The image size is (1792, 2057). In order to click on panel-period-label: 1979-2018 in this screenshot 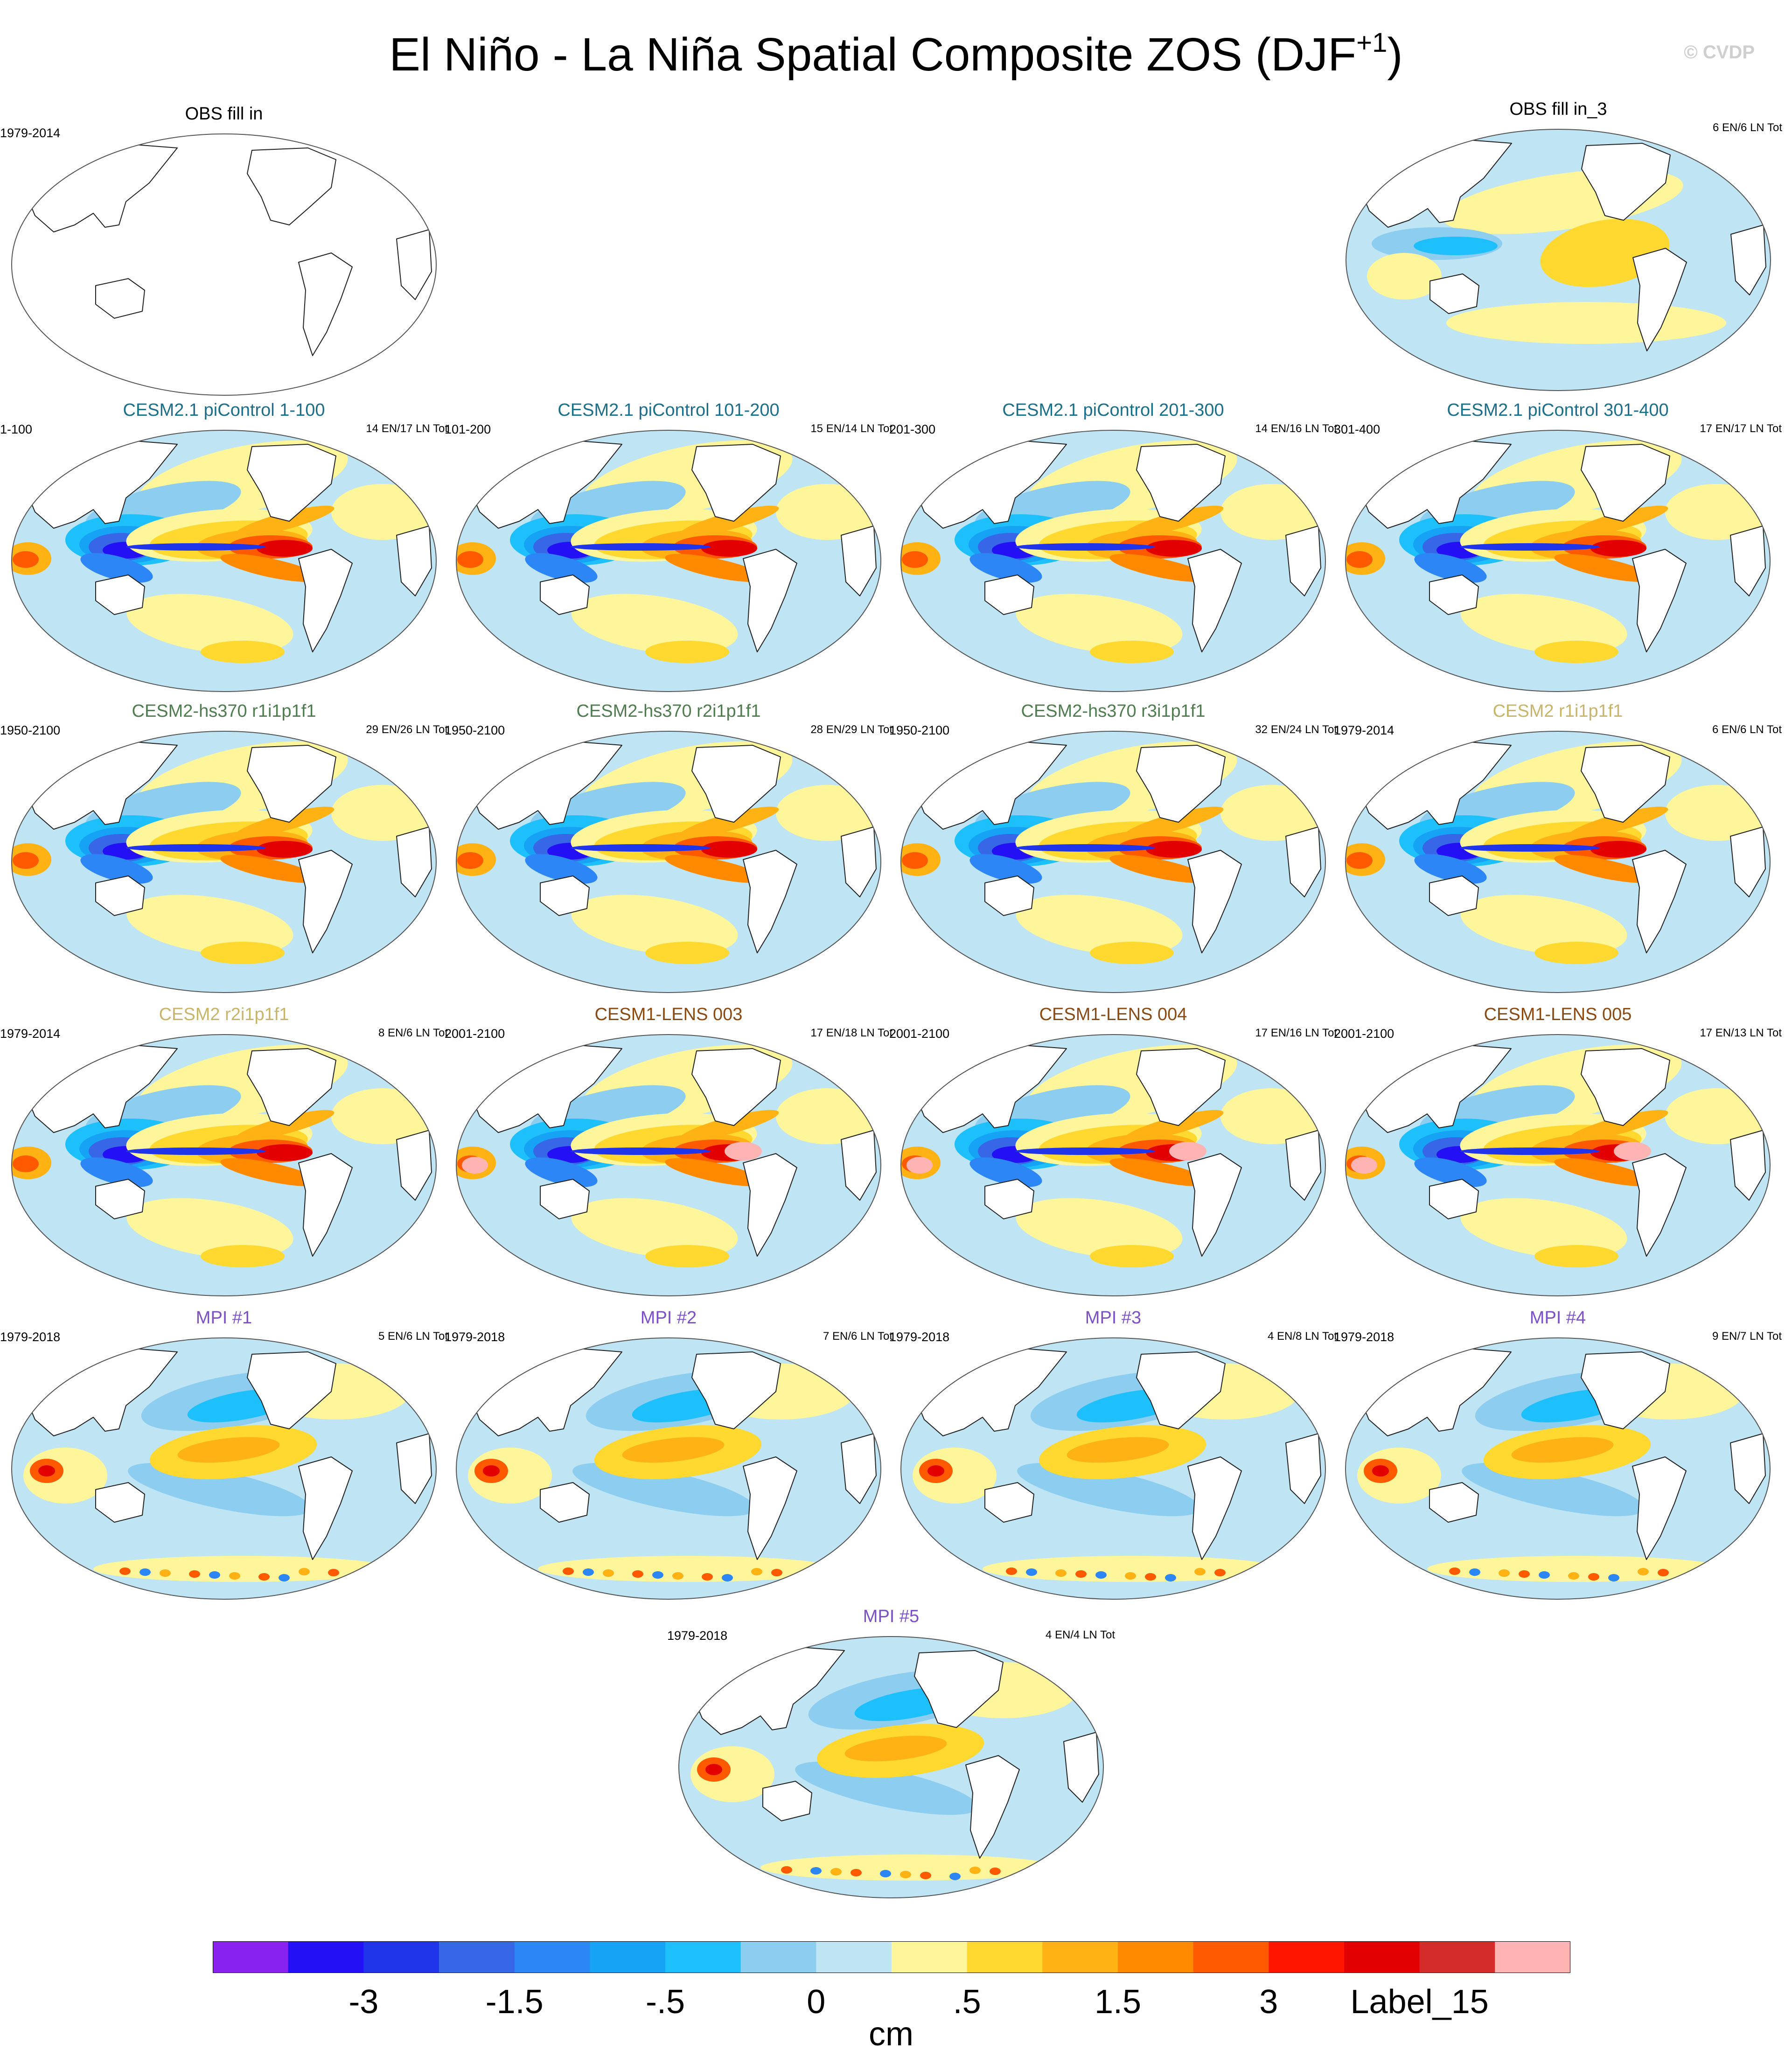, I will do `click(475, 1337)`.